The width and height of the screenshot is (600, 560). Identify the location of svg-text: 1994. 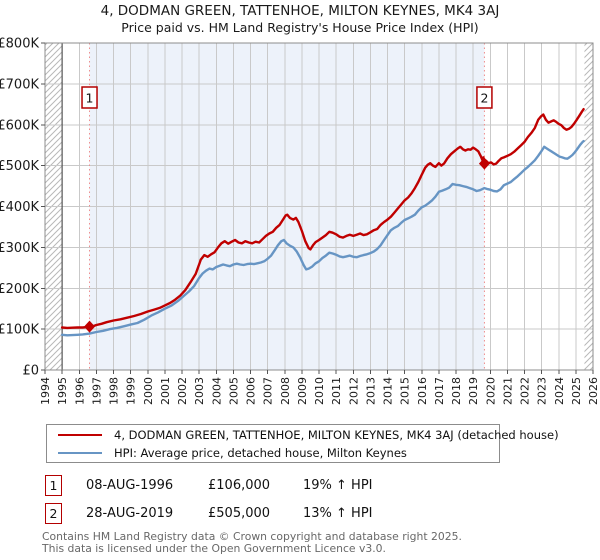
(45, 391).